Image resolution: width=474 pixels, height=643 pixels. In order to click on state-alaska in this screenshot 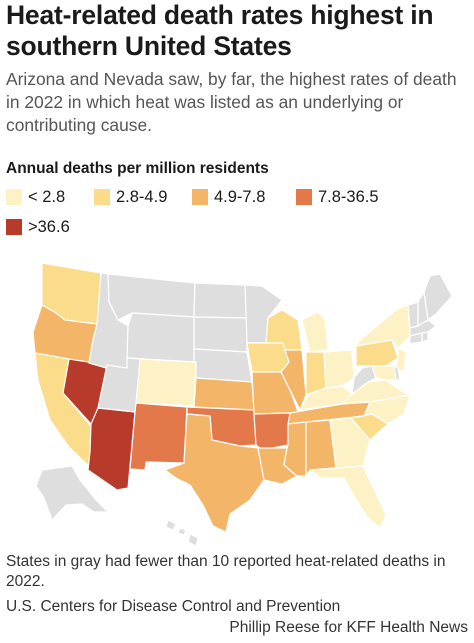, I will do `click(72, 493)`.